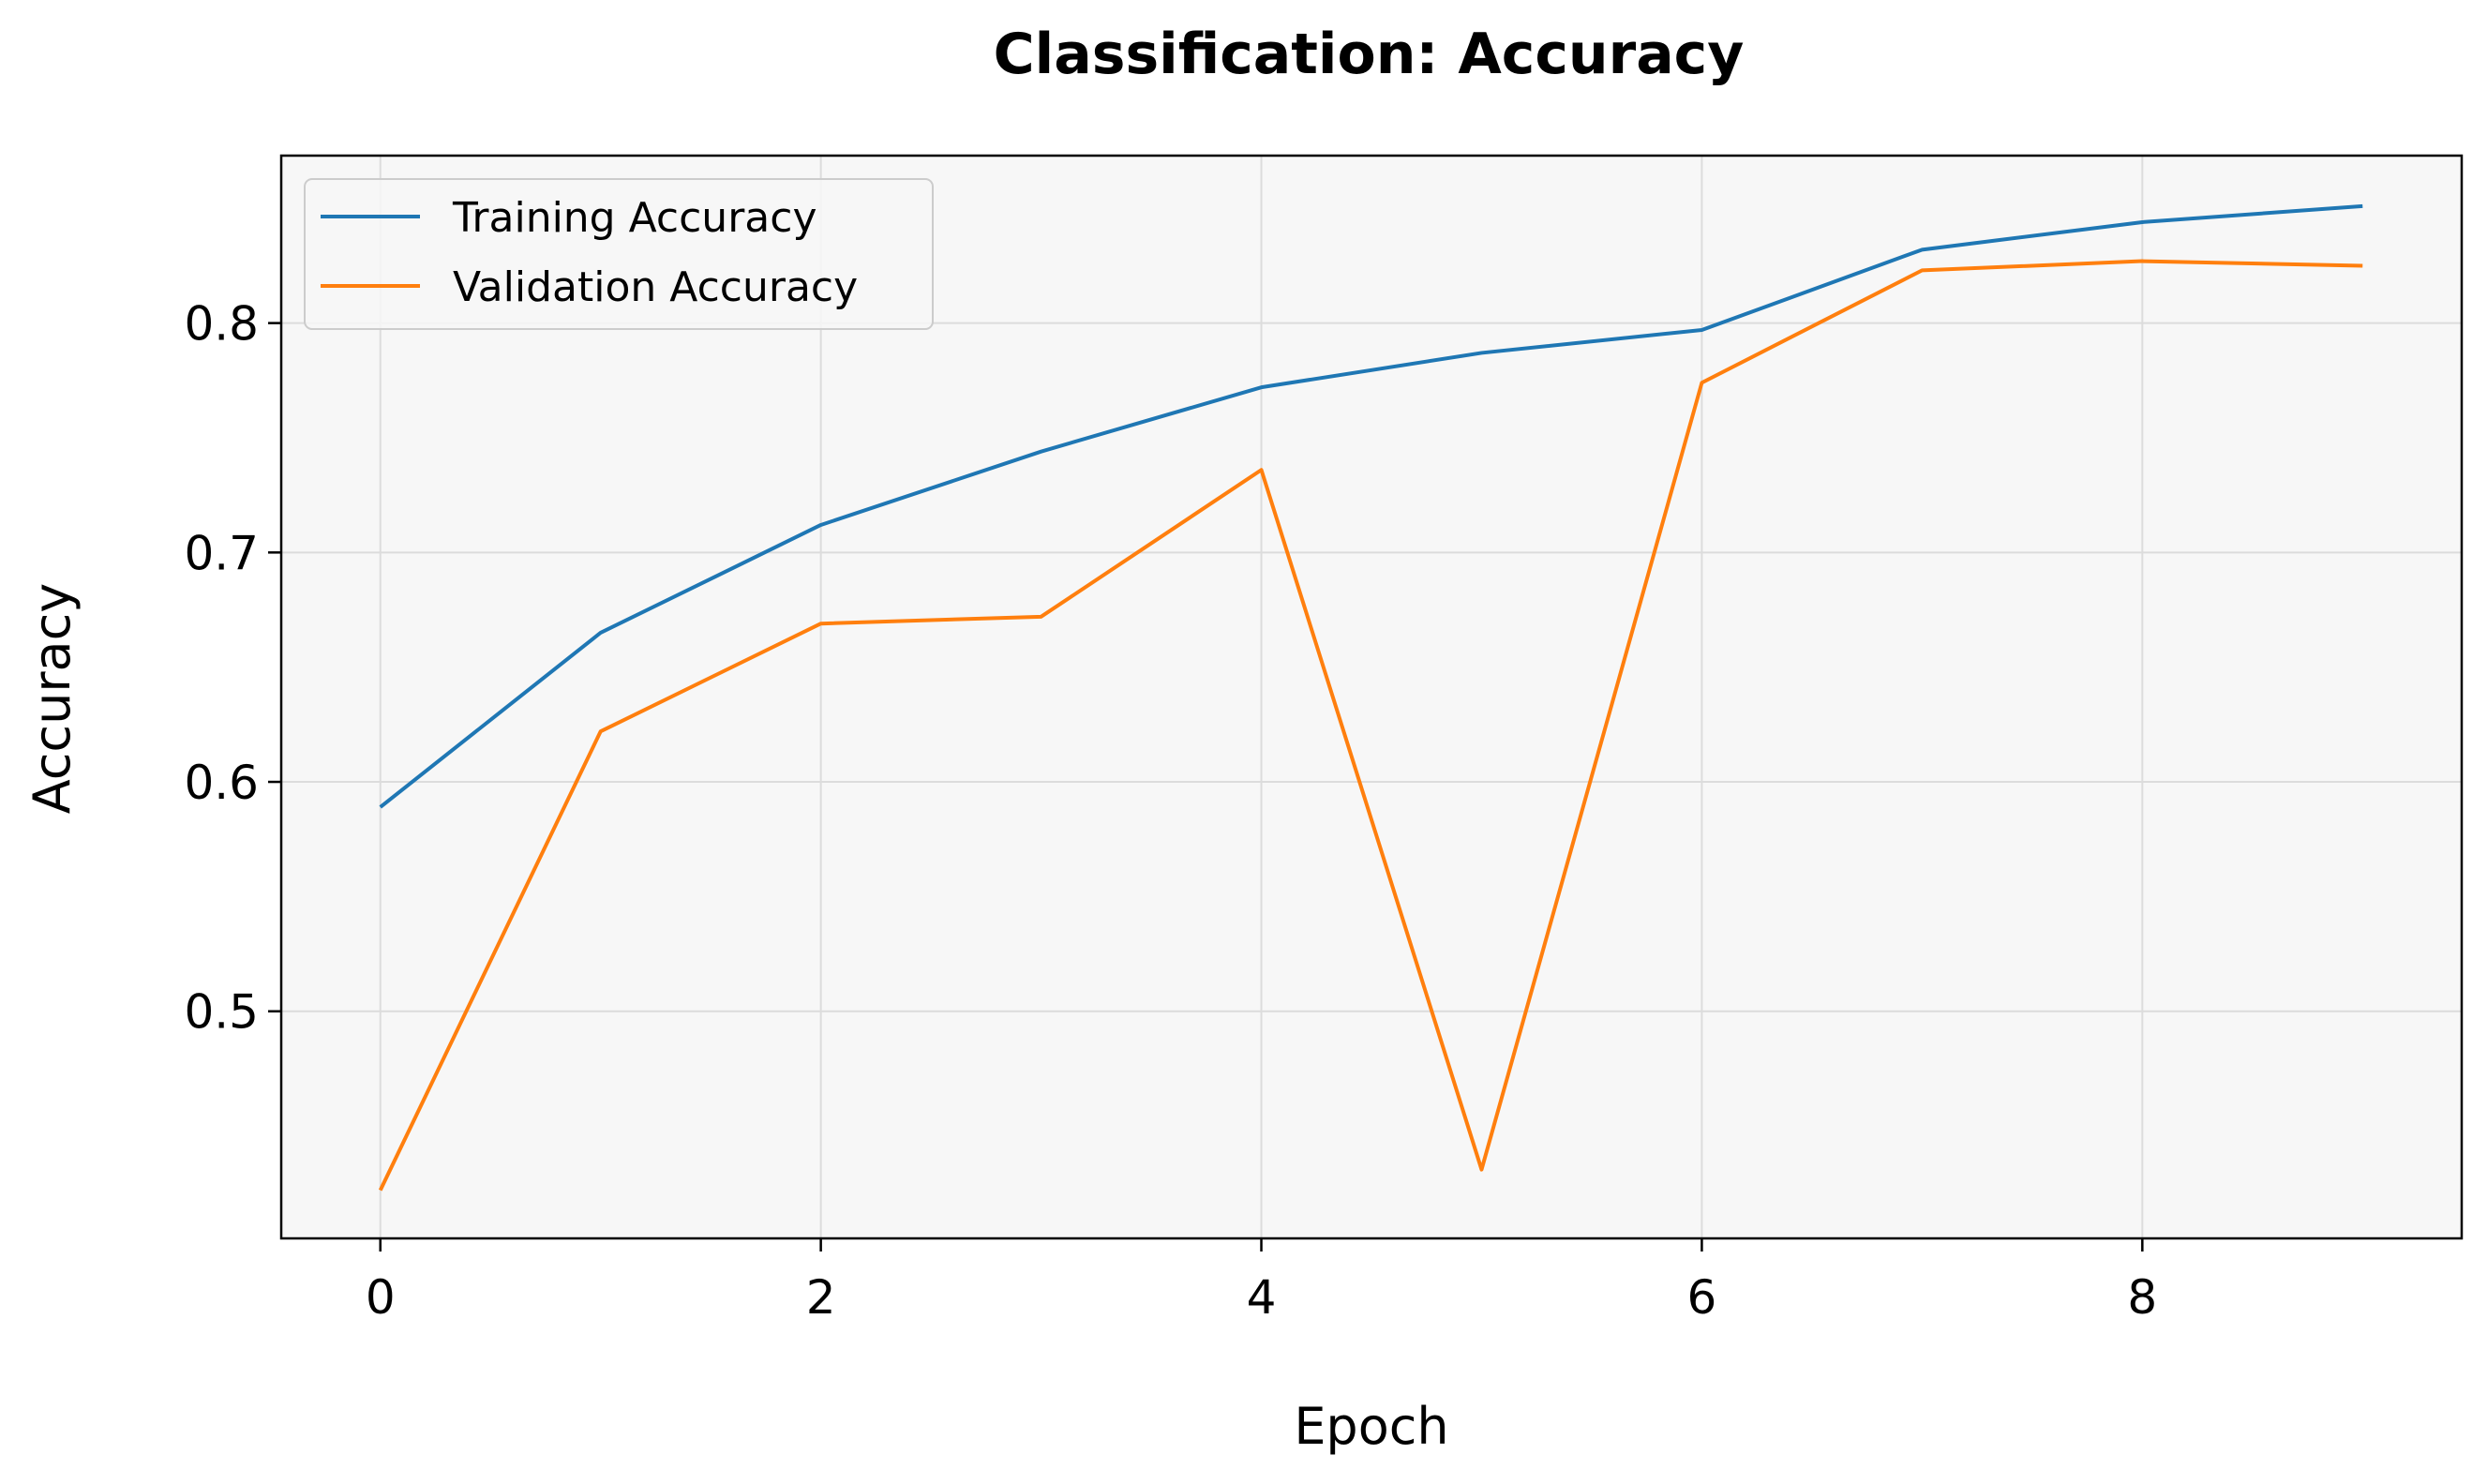  What do you see at coordinates (221, 1012) in the screenshot?
I see `y-tick-label: 0.5` at bounding box center [221, 1012].